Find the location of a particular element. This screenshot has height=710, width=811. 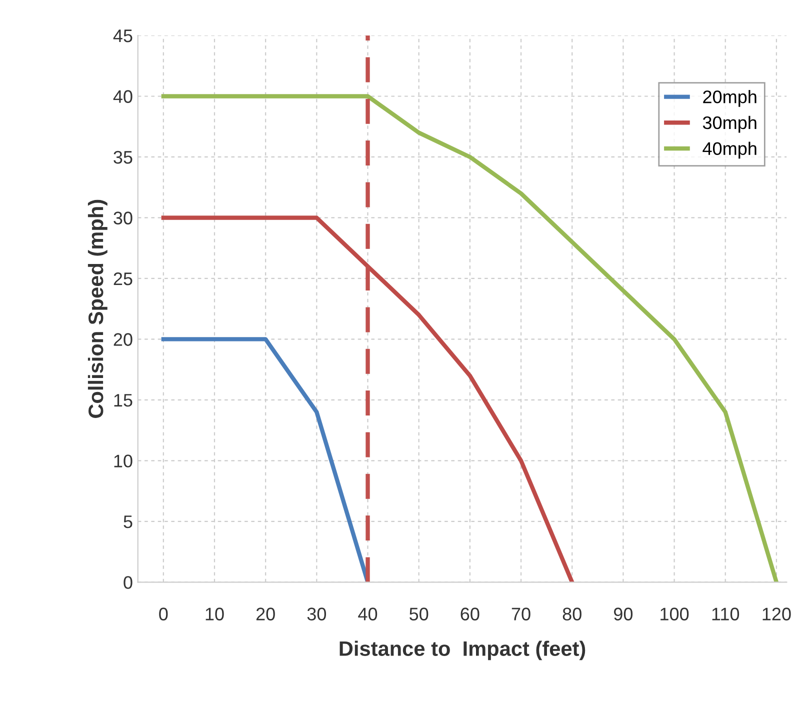

y-tick-label: 40 is located at coordinates (122, 96).